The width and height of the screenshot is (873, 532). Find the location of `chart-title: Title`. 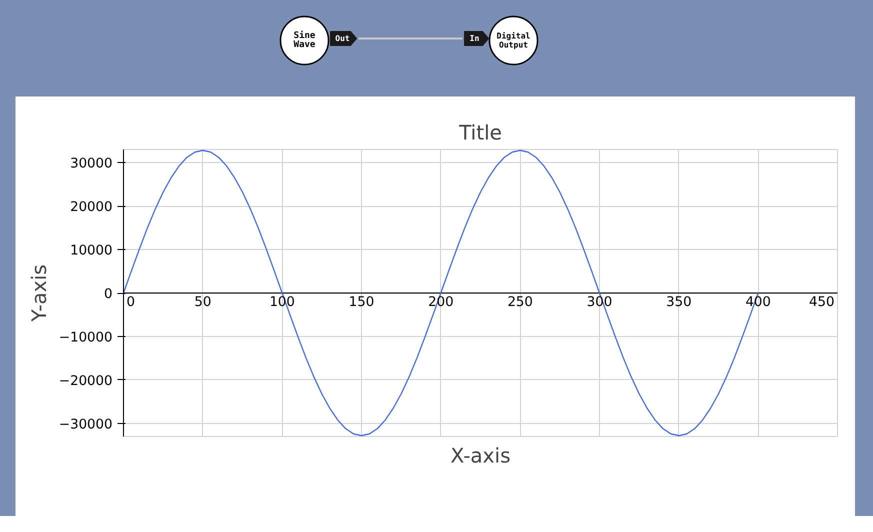

chart-title: Title is located at coordinates (480, 132).